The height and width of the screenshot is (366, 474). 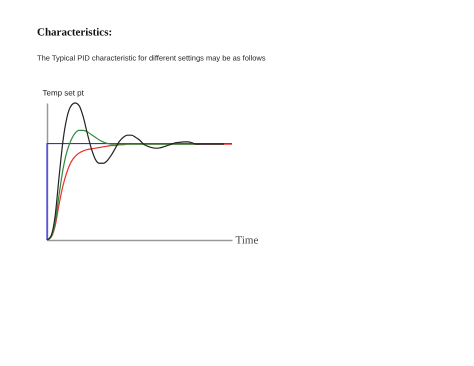 What do you see at coordinates (247, 240) in the screenshot?
I see `x-axis-title: Time` at bounding box center [247, 240].